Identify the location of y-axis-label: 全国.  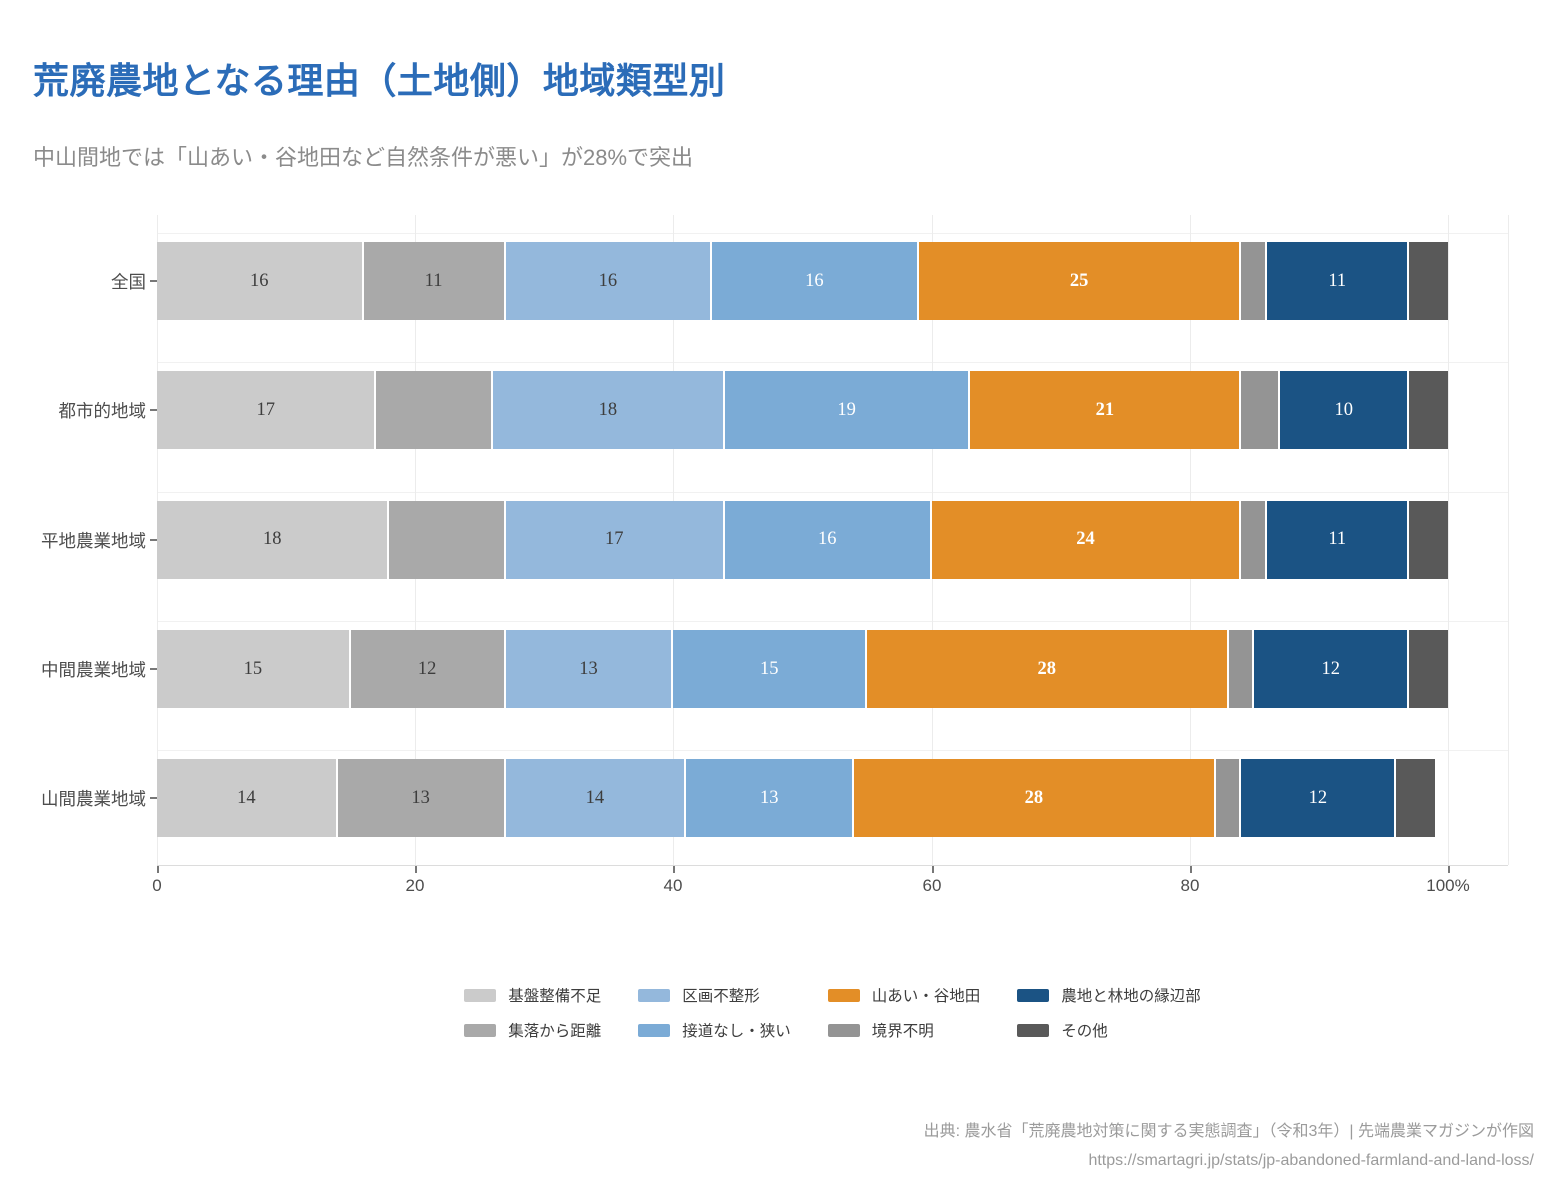
(128, 282).